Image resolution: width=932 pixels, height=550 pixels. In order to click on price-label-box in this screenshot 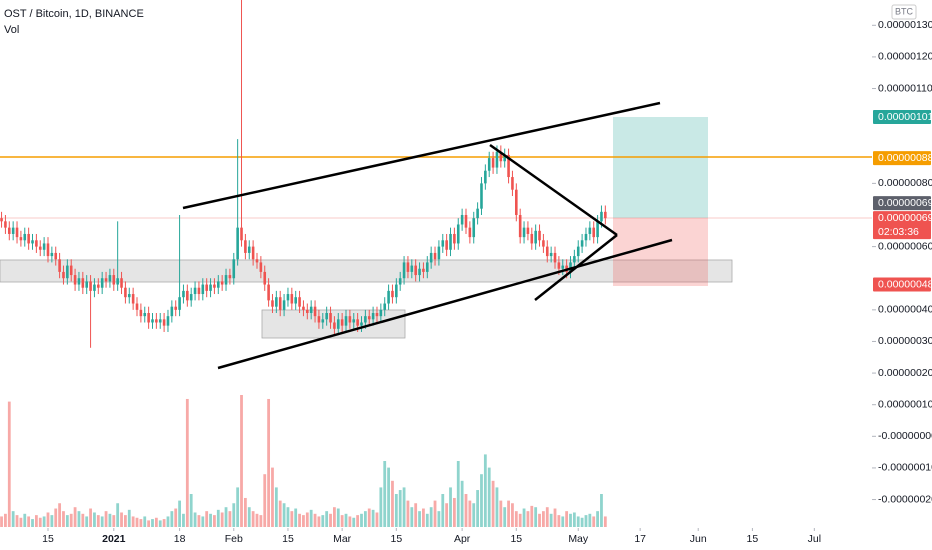, I will do `click(902, 284)`.